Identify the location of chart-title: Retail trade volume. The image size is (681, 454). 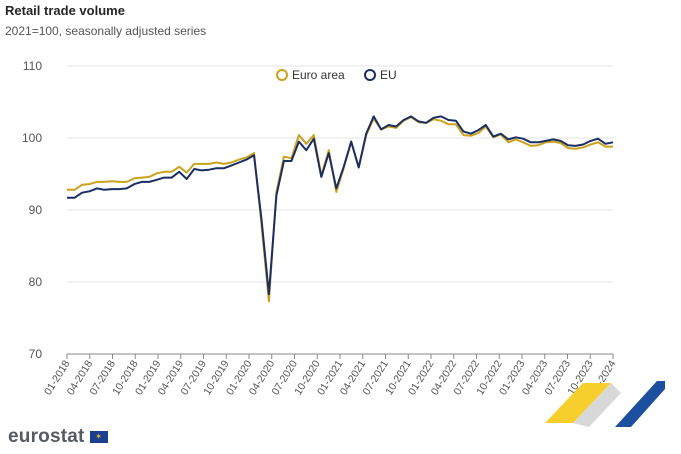
(65, 10).